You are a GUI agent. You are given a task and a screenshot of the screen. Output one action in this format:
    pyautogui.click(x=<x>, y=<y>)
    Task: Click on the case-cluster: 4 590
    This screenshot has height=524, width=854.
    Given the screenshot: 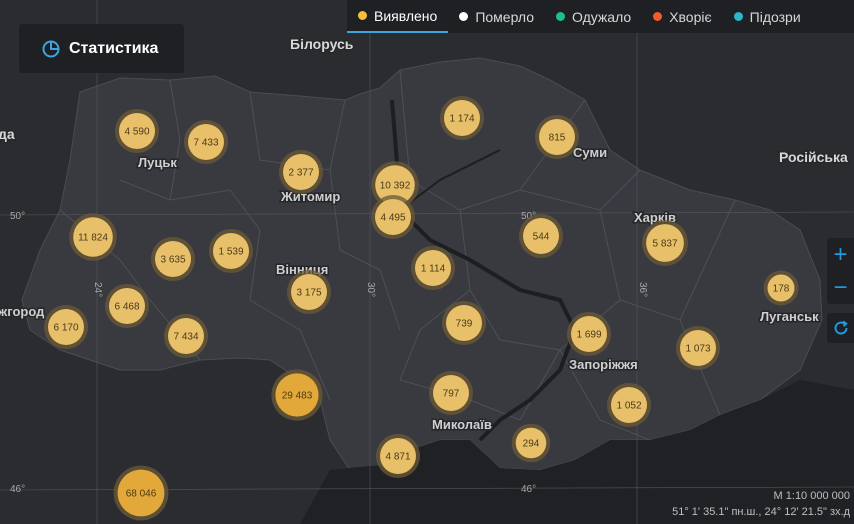 What is the action you would take?
    pyautogui.click(x=137, y=131)
    